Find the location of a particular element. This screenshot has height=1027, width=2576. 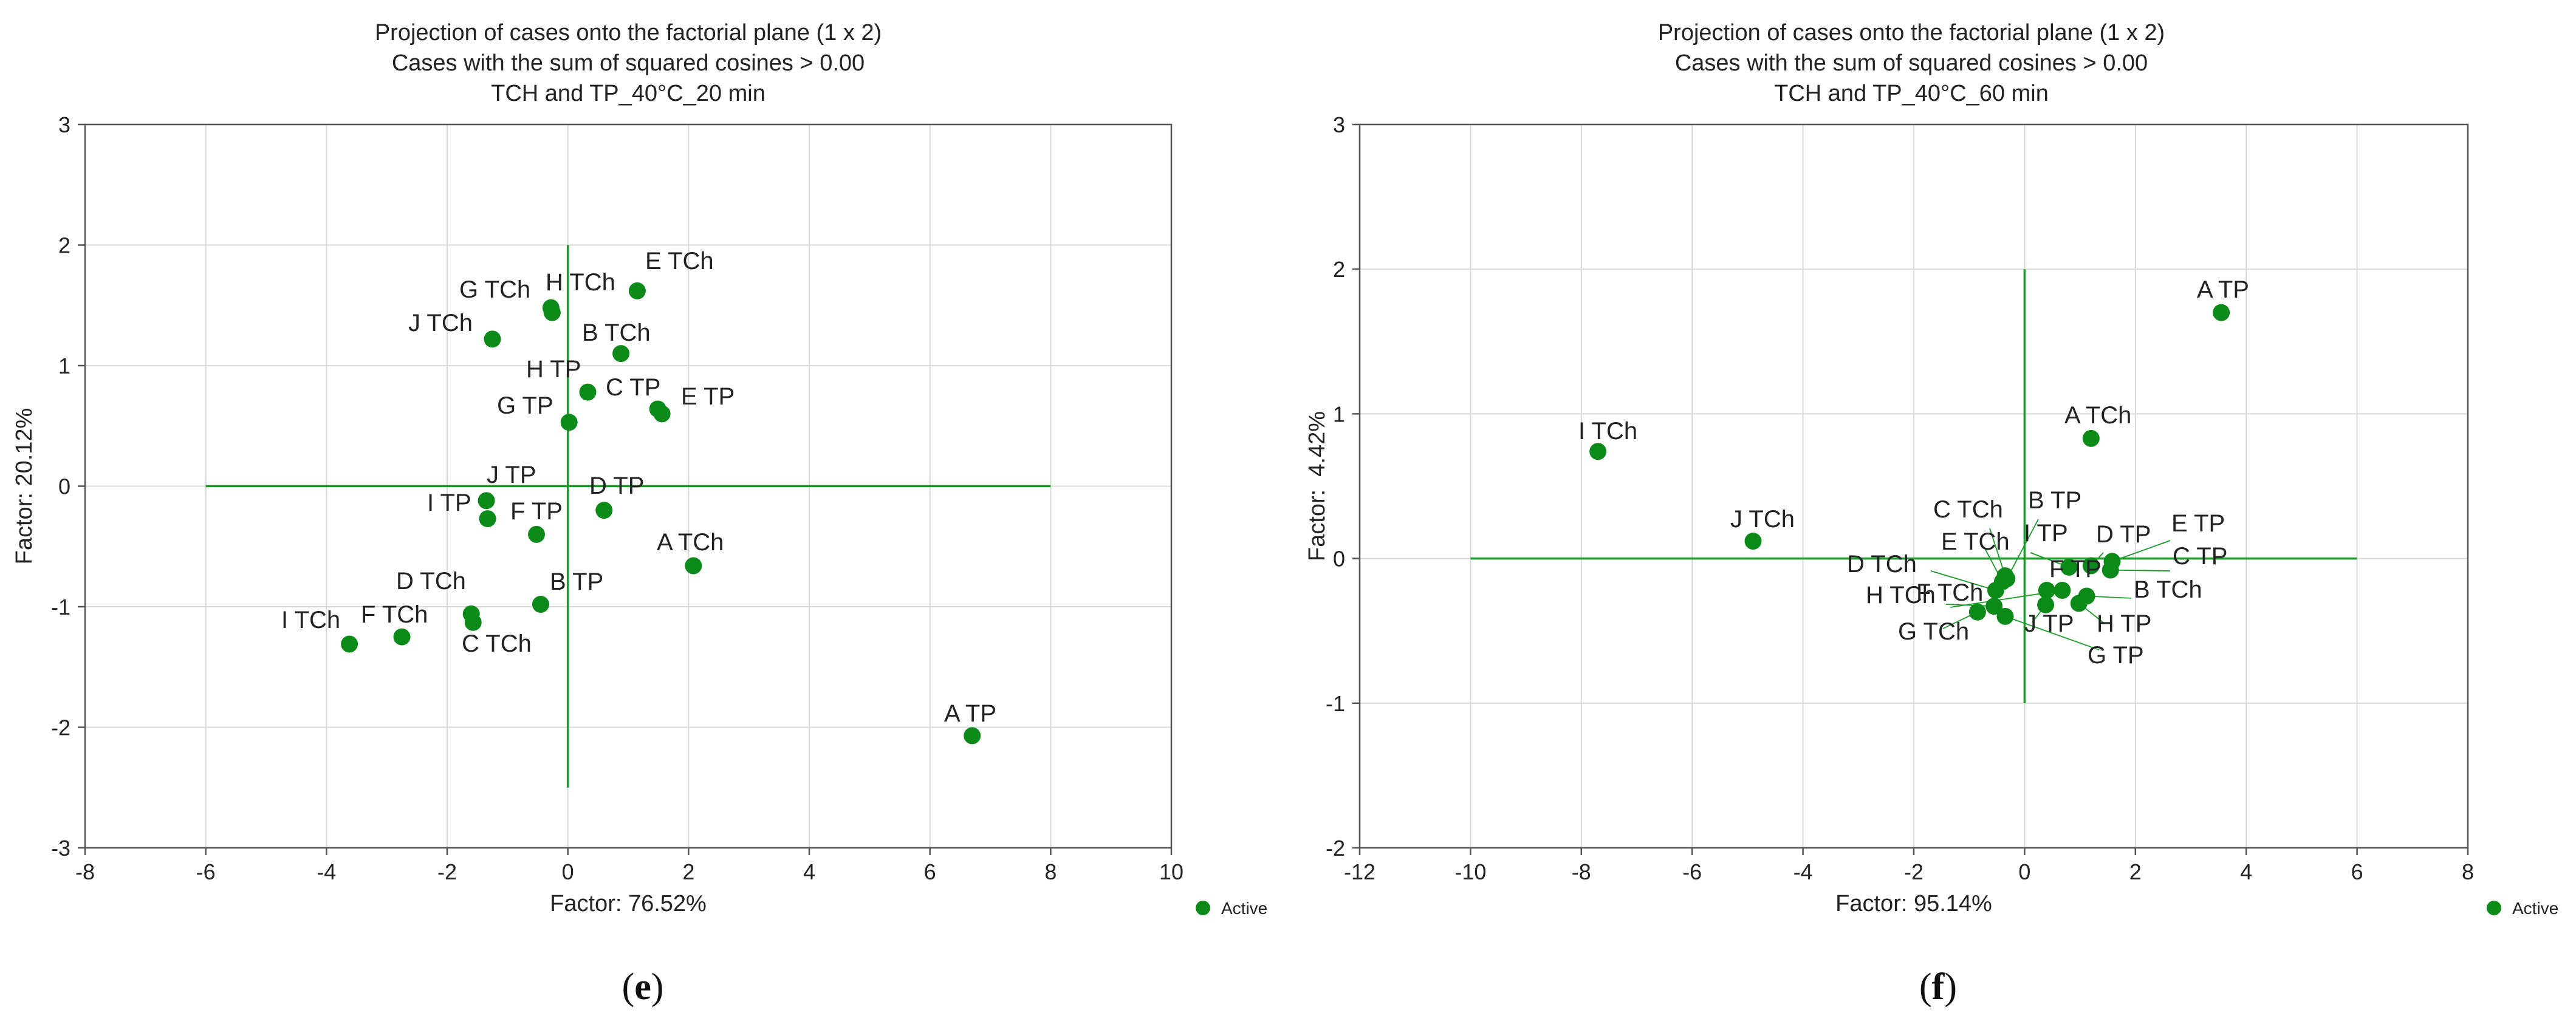

point-label: F TP is located at coordinates (2075, 569).